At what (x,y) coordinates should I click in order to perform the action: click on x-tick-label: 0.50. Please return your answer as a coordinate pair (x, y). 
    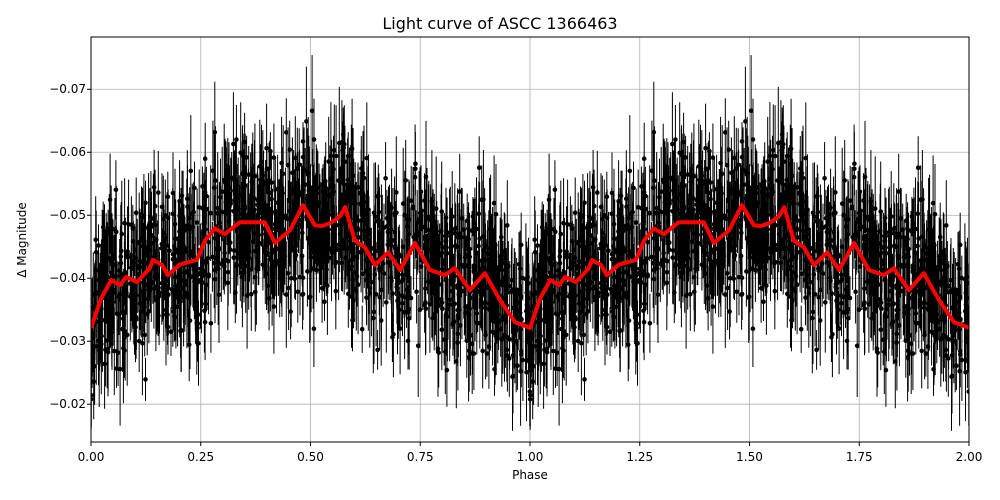
    Looking at the image, I should click on (310, 457).